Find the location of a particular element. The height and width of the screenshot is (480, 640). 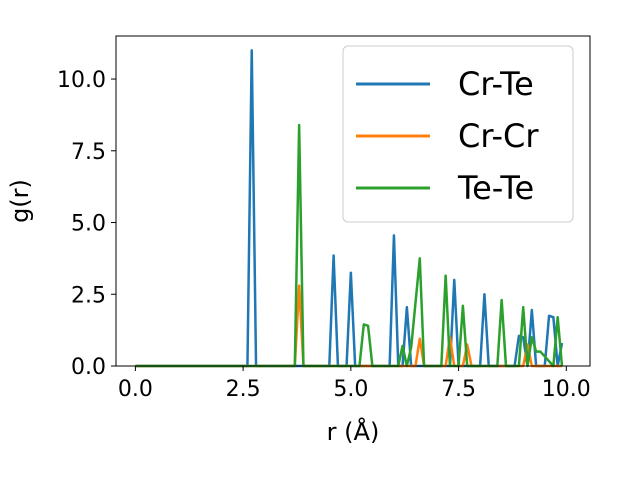

legend-box is located at coordinates (458, 134).